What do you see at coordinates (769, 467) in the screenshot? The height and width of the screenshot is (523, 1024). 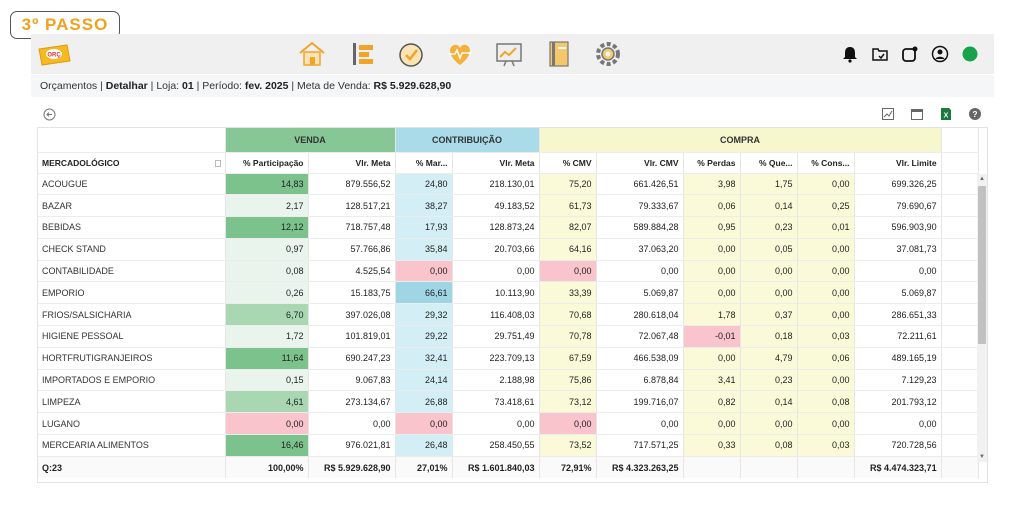 I see `total-quebras` at bounding box center [769, 467].